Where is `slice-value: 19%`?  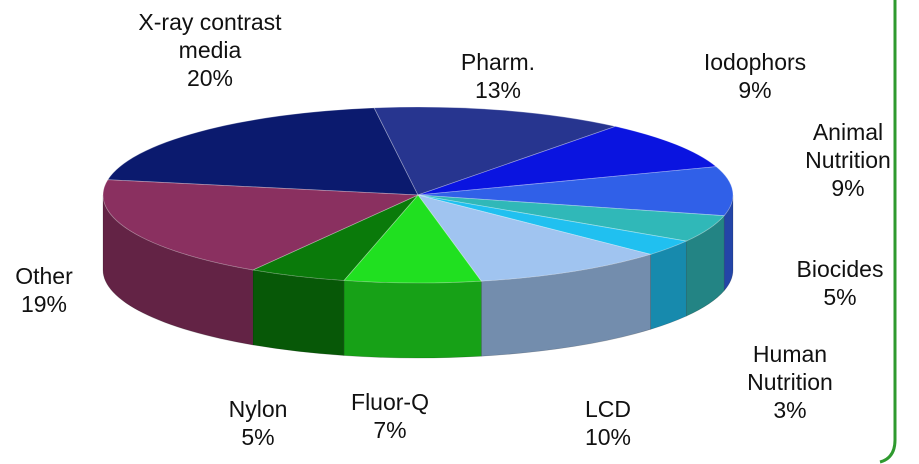 slice-value: 19% is located at coordinates (44, 304).